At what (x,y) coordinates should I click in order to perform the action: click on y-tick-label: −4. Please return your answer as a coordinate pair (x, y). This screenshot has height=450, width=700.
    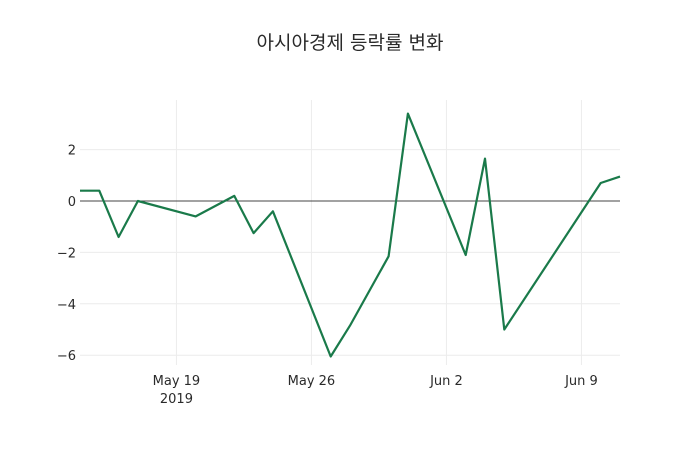
    Looking at the image, I should click on (66, 305).